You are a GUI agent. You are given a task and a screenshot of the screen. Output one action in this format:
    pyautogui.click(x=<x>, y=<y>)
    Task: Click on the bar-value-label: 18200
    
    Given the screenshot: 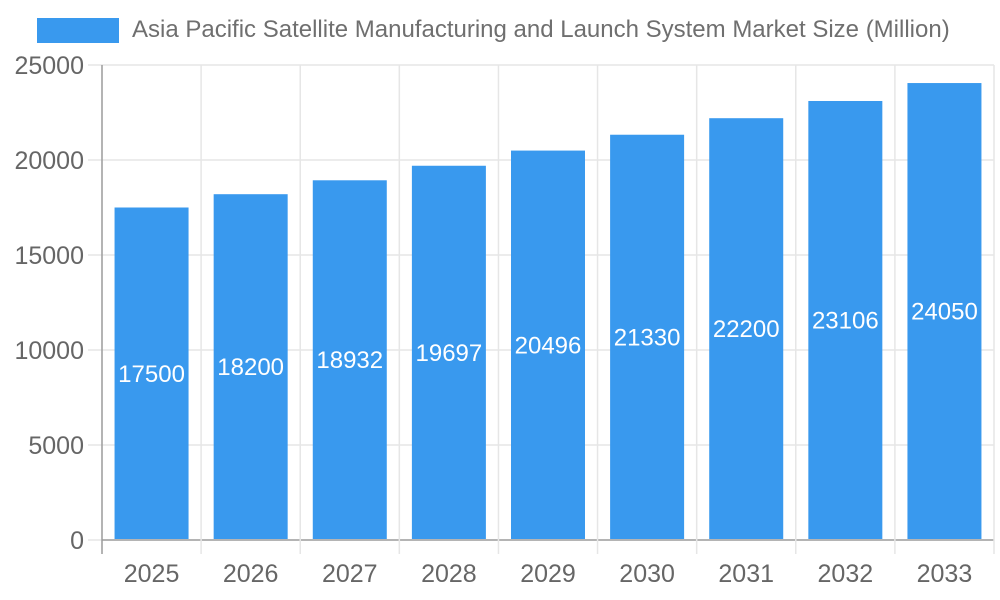 What is the action you would take?
    pyautogui.click(x=250, y=367)
    